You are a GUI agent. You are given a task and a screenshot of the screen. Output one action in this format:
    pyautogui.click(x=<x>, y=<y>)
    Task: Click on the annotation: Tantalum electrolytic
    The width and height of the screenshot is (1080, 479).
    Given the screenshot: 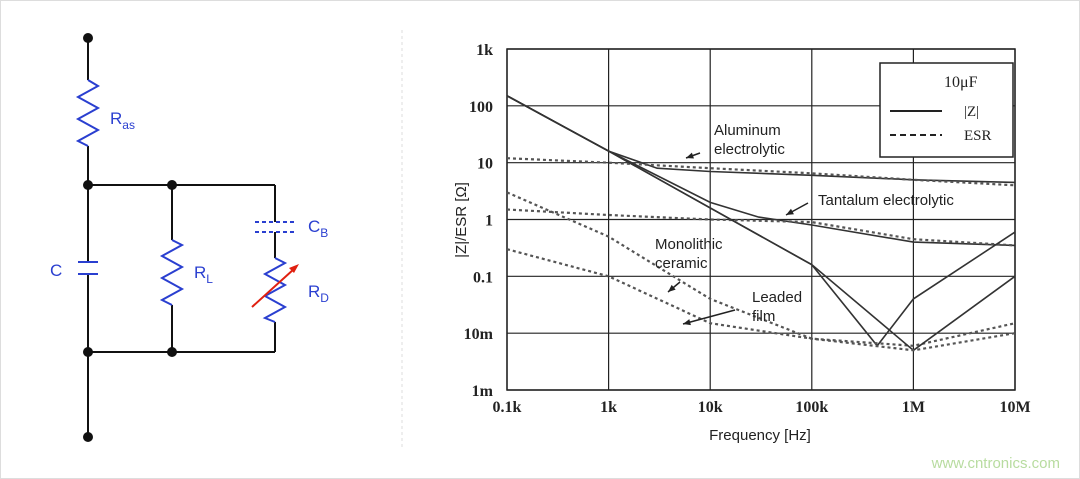 What is the action you would take?
    pyautogui.click(x=886, y=200)
    